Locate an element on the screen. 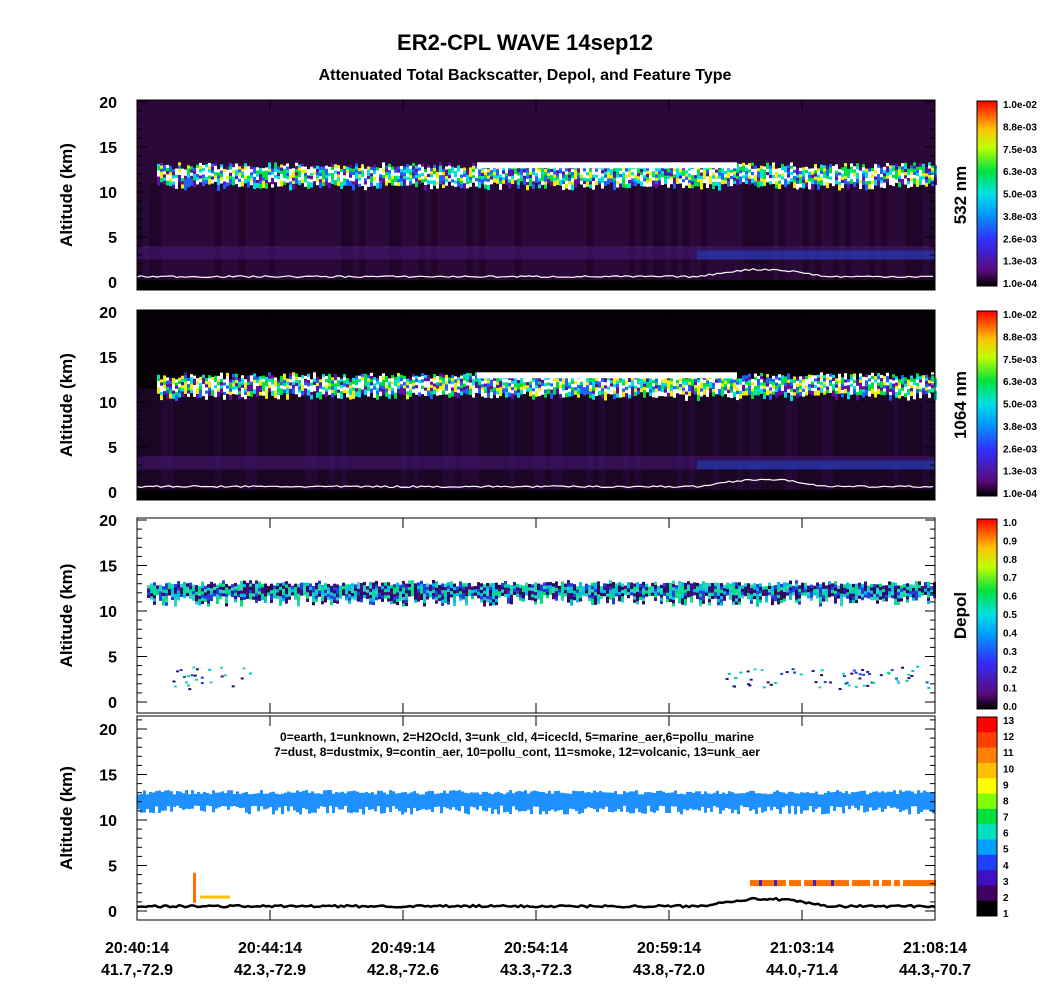 The width and height of the screenshot is (1050, 1005). y-tick-label: 0 is located at coordinates (112, 493).